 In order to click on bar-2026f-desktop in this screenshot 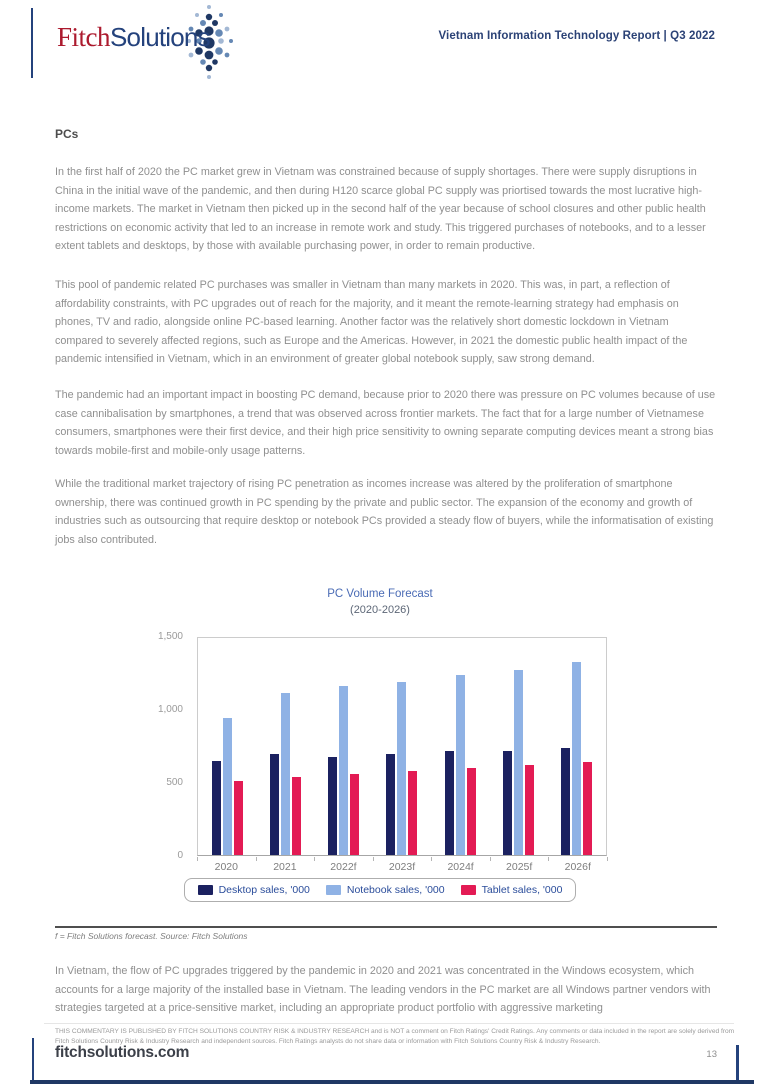, I will do `click(566, 801)`.